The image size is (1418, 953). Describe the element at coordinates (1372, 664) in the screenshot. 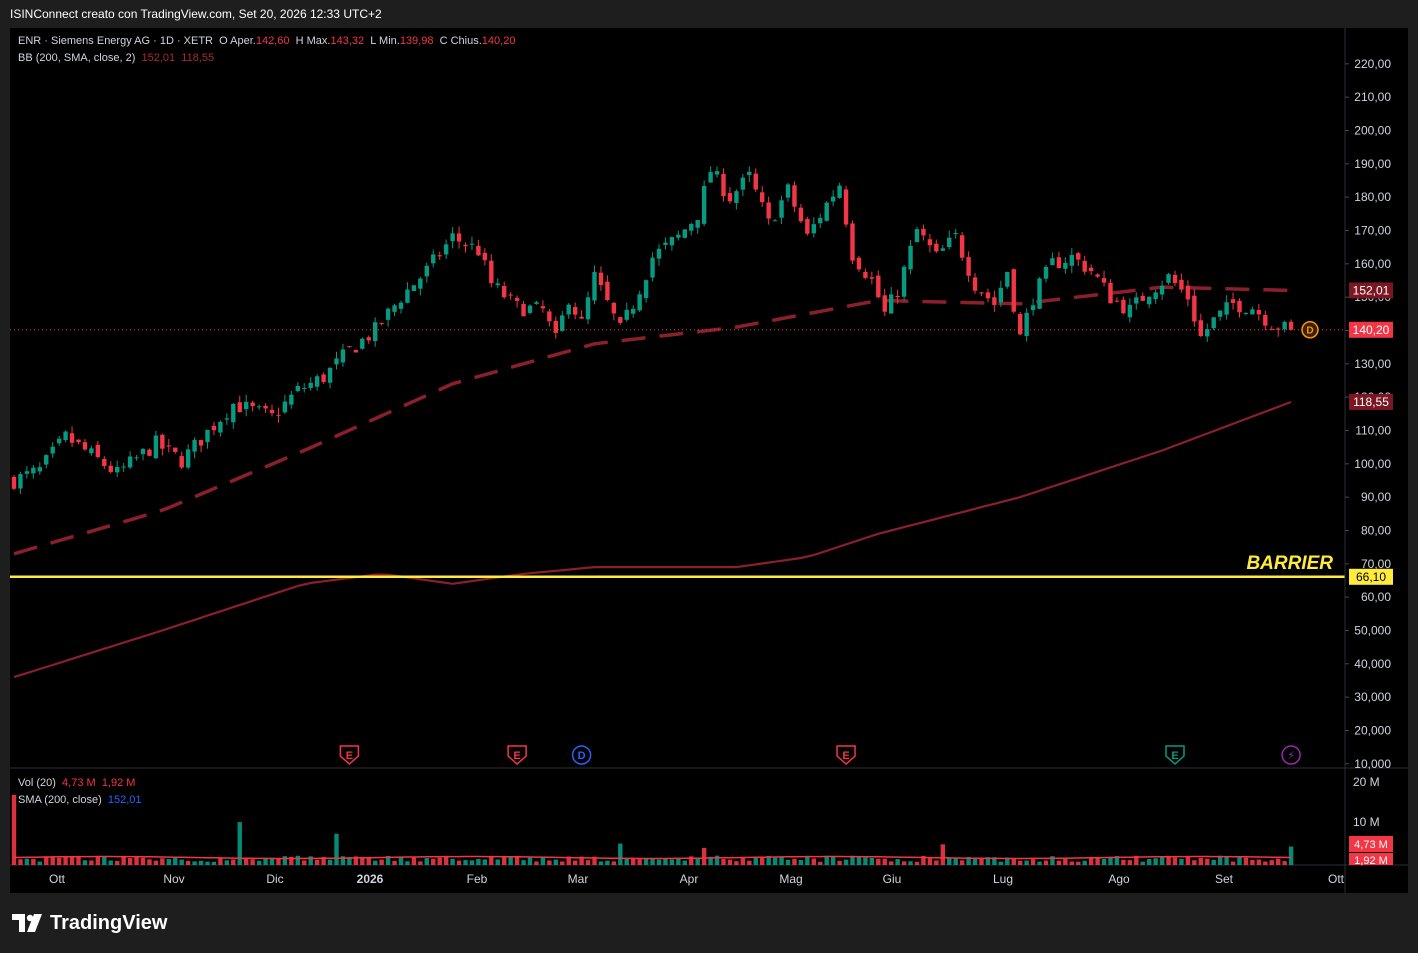

I see `y-tick-label: 40,000` at that location.